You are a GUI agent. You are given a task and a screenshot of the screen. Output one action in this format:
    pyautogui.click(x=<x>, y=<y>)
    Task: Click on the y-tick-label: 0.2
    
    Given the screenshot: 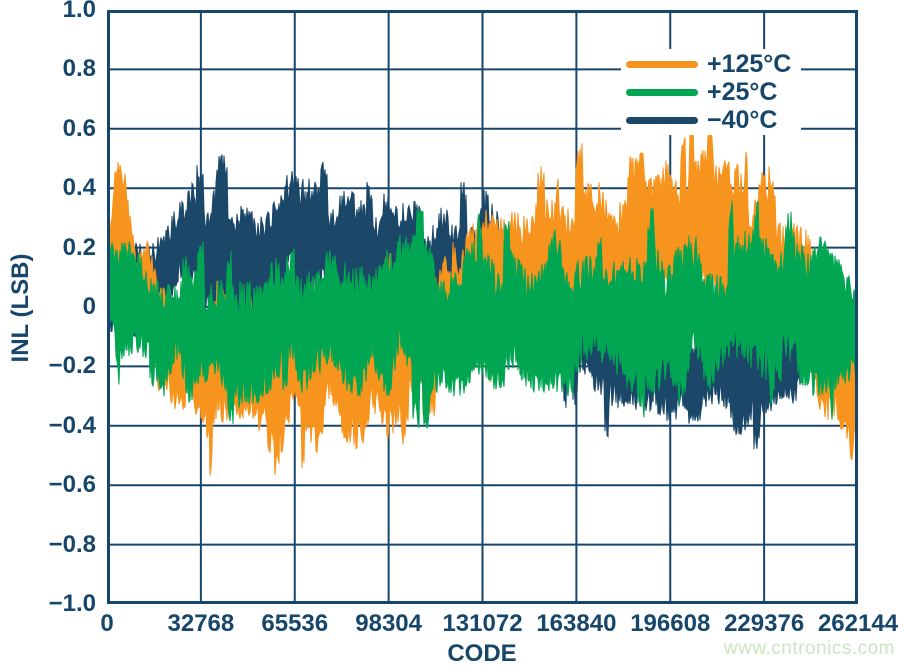 What is the action you would take?
    pyautogui.click(x=79, y=247)
    